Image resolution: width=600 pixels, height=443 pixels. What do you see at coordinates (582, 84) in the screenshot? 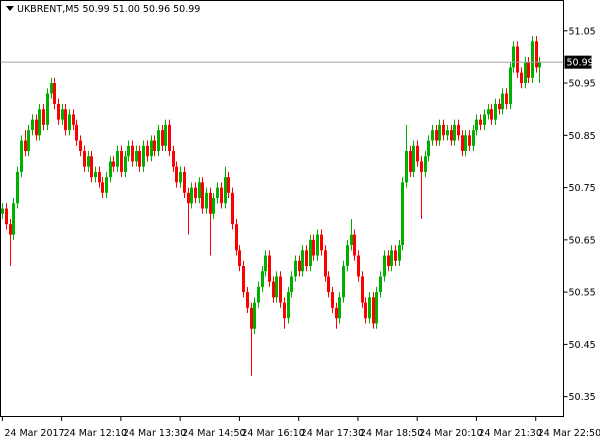
I see `y-tick-label: 50.95` at bounding box center [582, 84].